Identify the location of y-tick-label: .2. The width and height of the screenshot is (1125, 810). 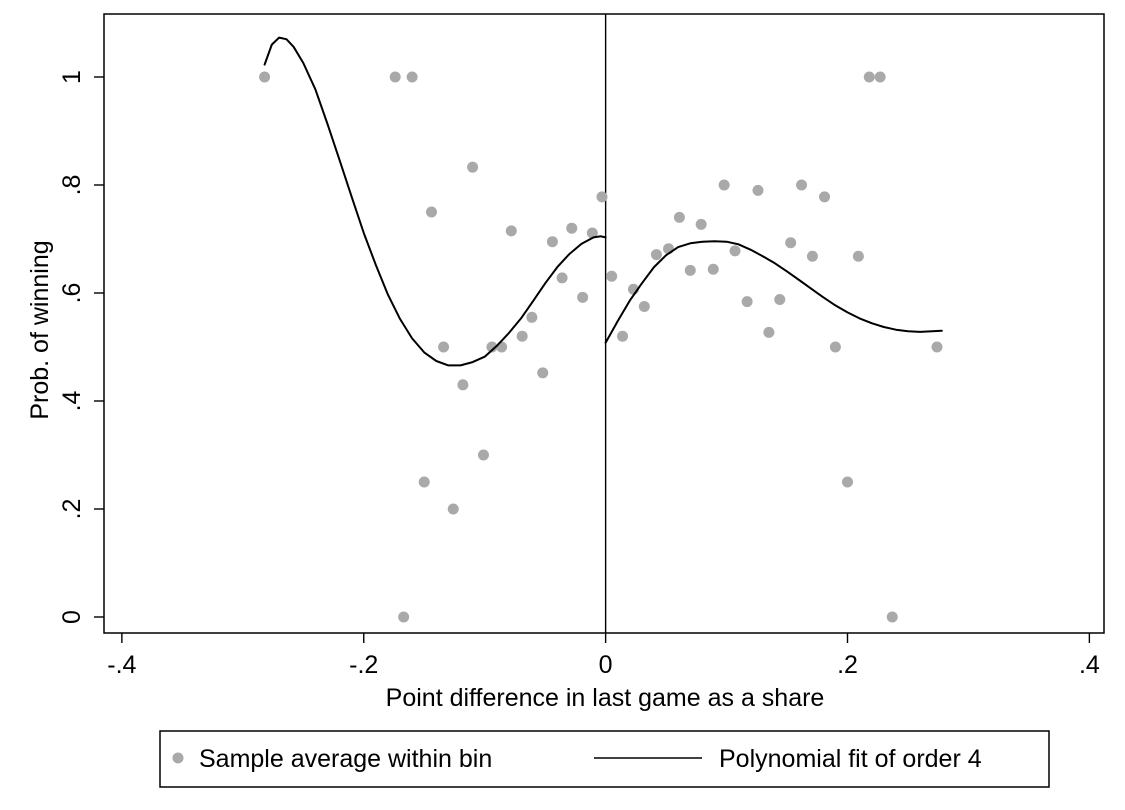
(72, 509).